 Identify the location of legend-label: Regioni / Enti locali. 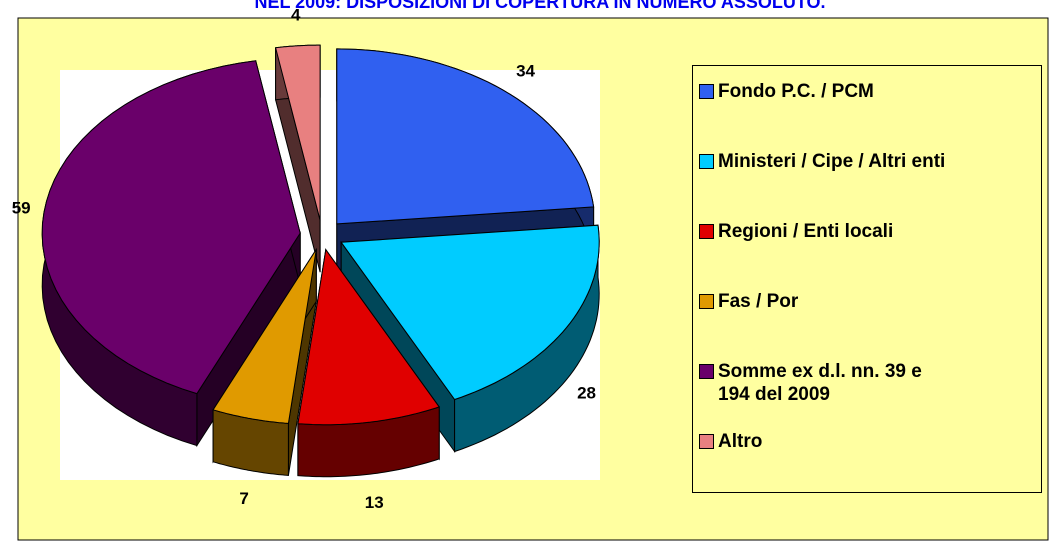
(806, 231).